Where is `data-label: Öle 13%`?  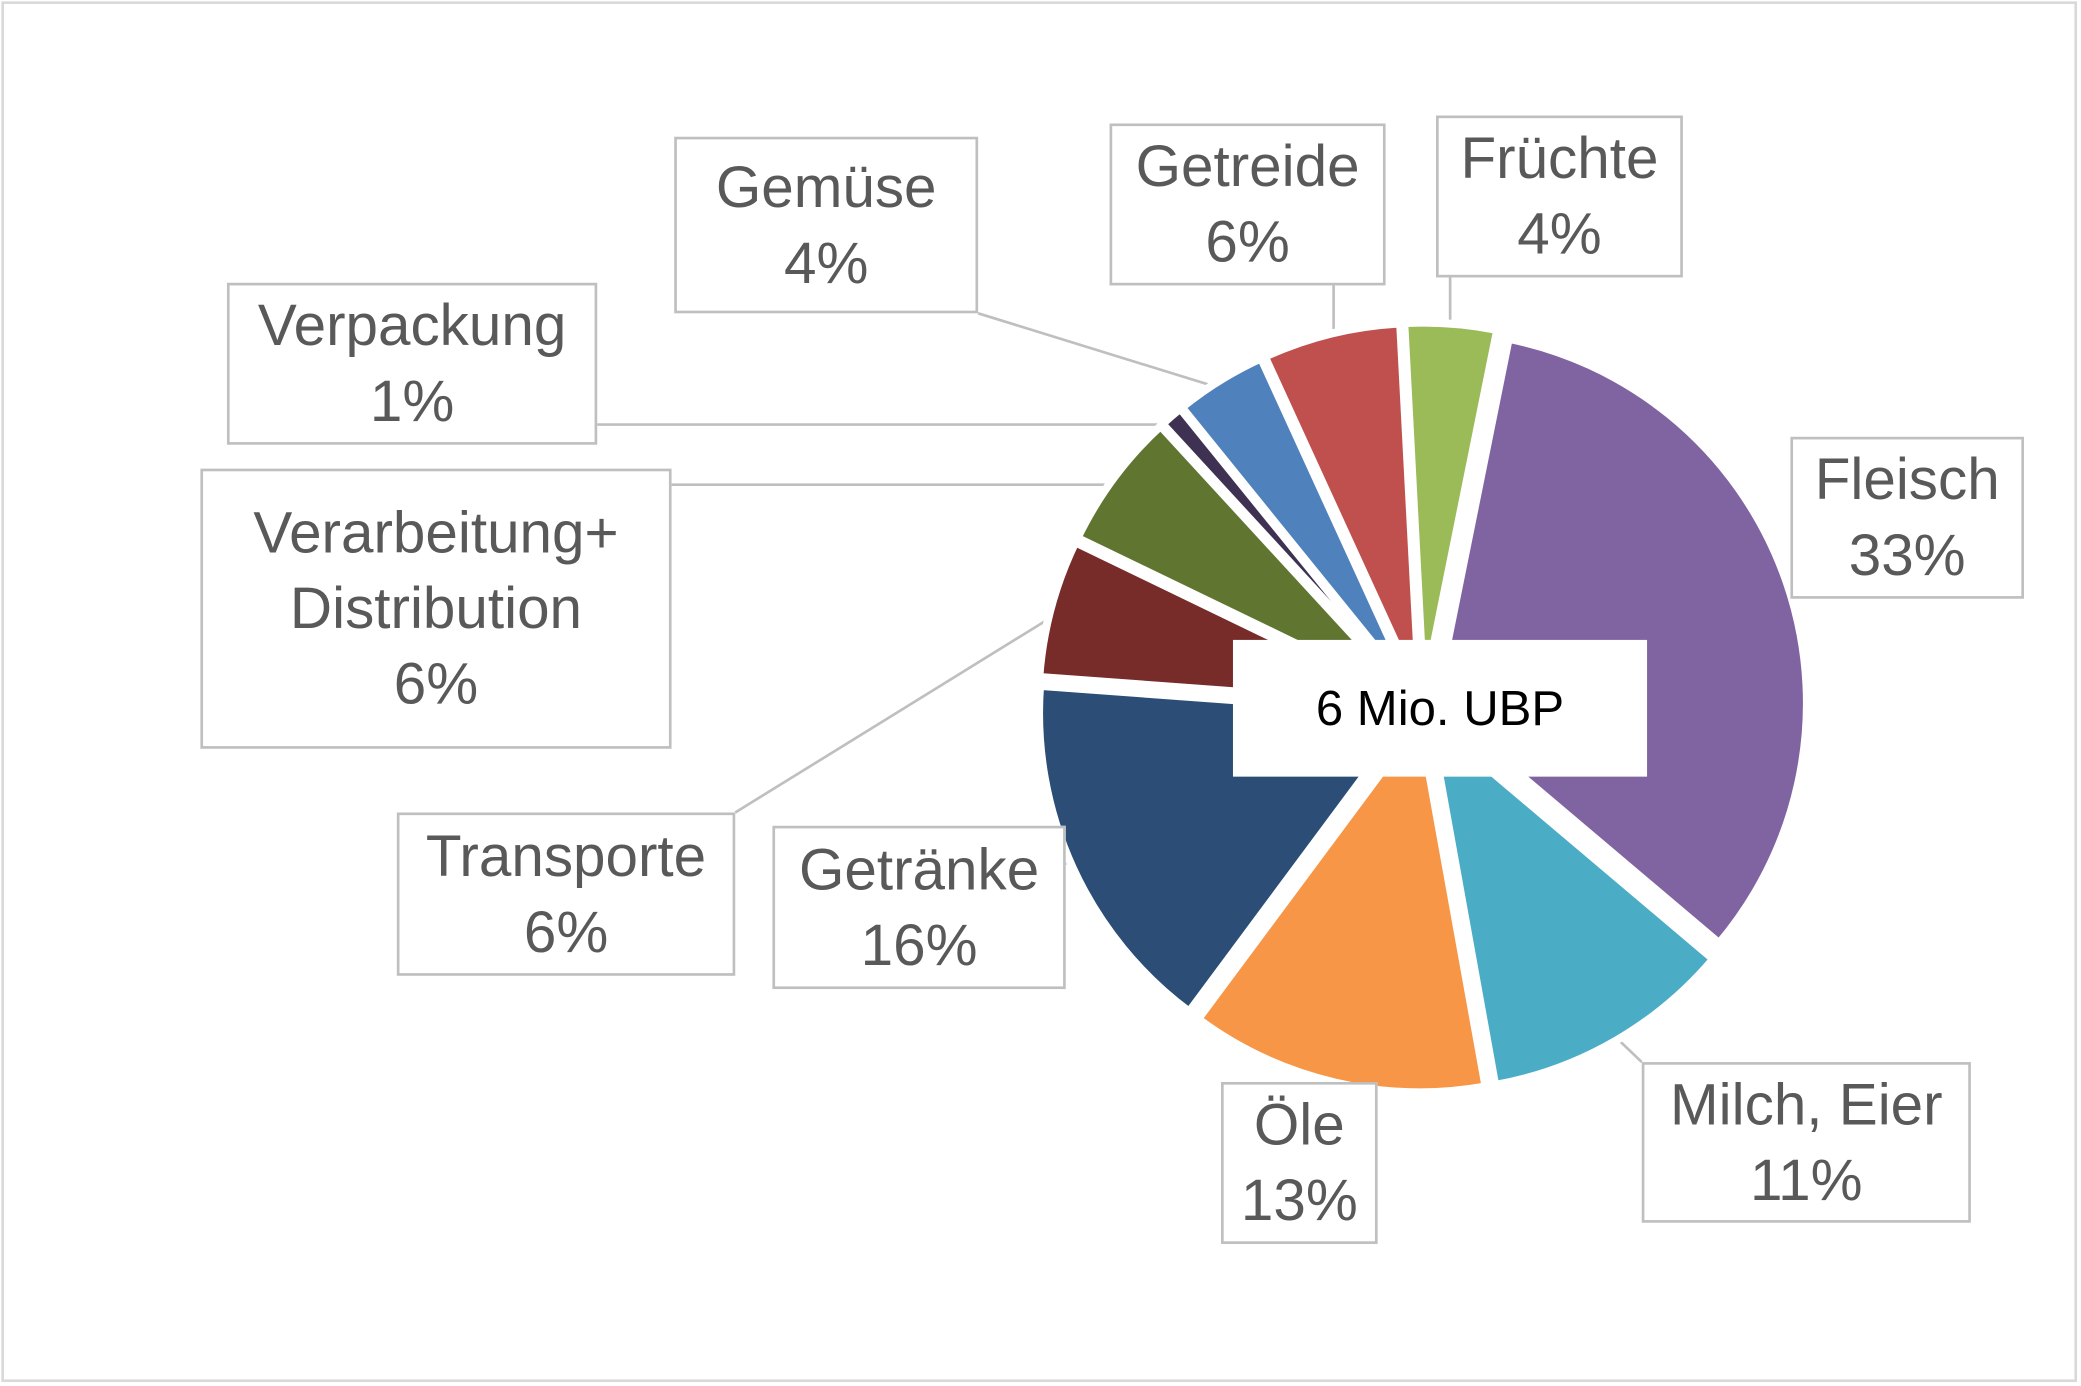
data-label: Öle 13% is located at coordinates (1299, 1162).